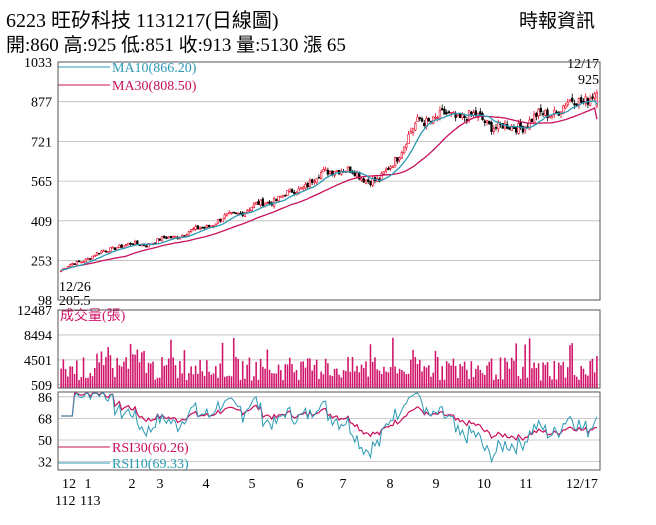 Image resolution: width=656 pixels, height=525 pixels. I want to click on volume-panel-frame, so click(329, 349).